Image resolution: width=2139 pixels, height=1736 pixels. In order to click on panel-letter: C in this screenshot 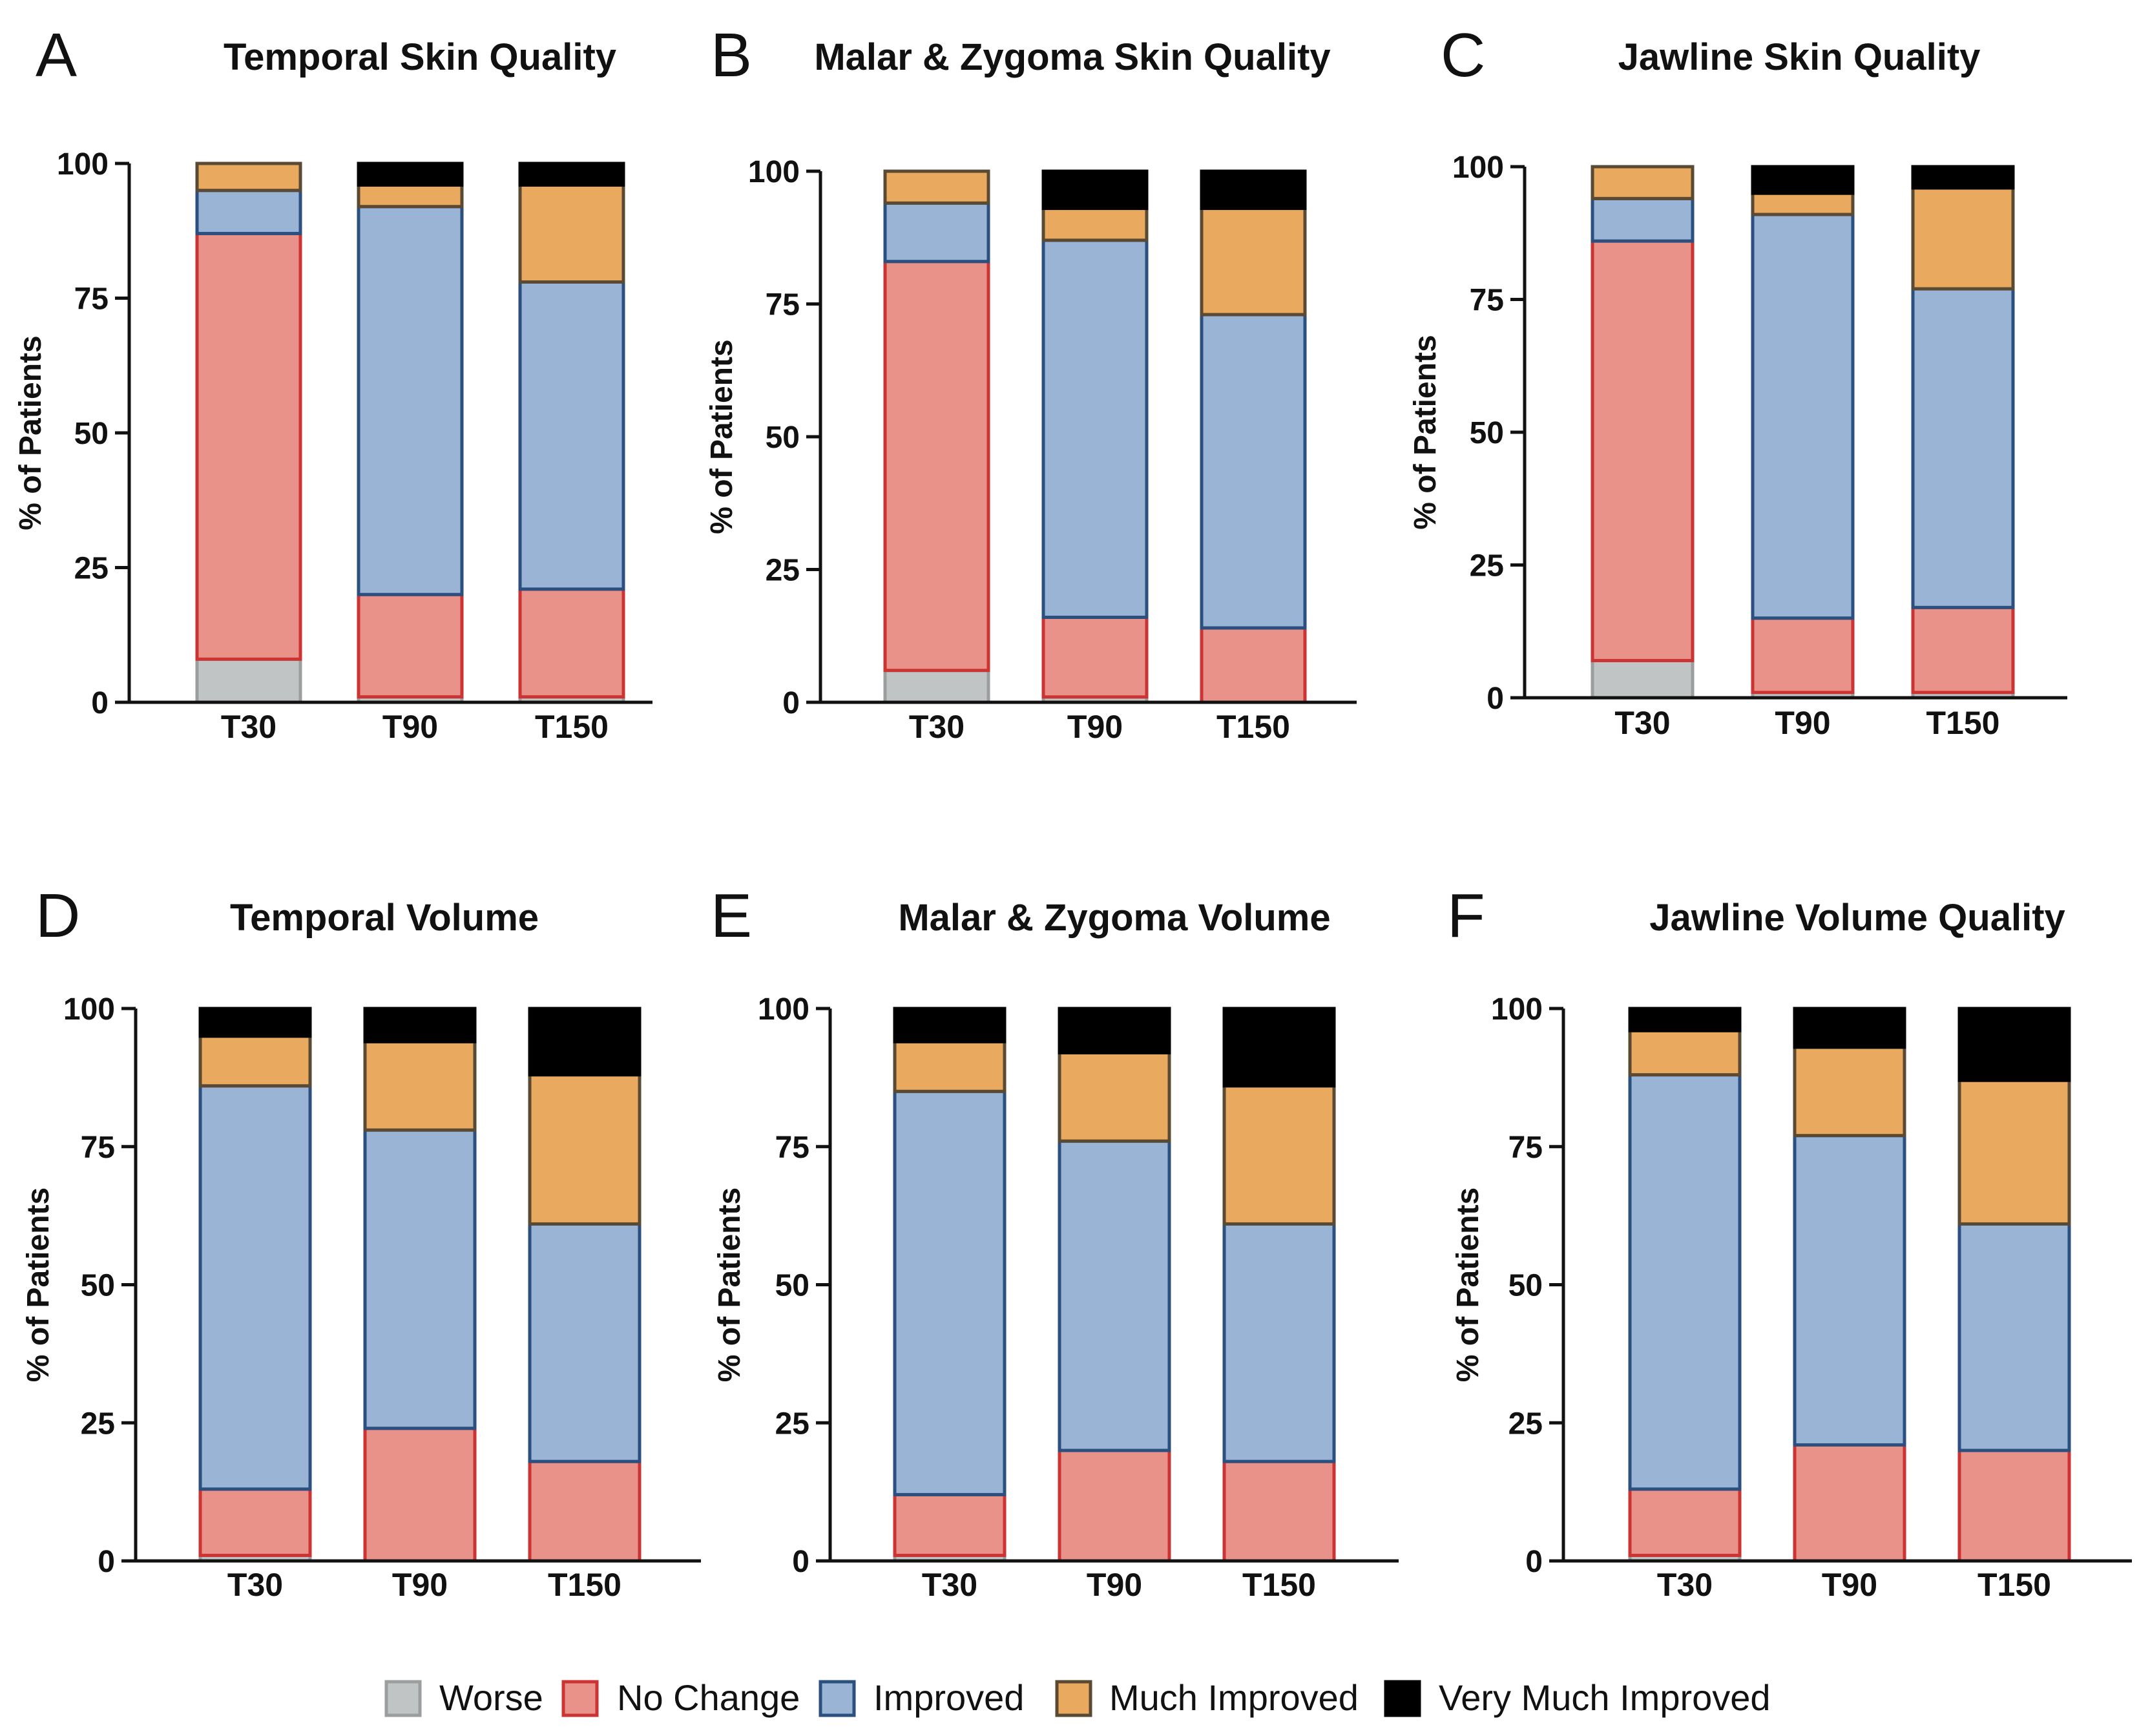, I will do `click(1463, 55)`.